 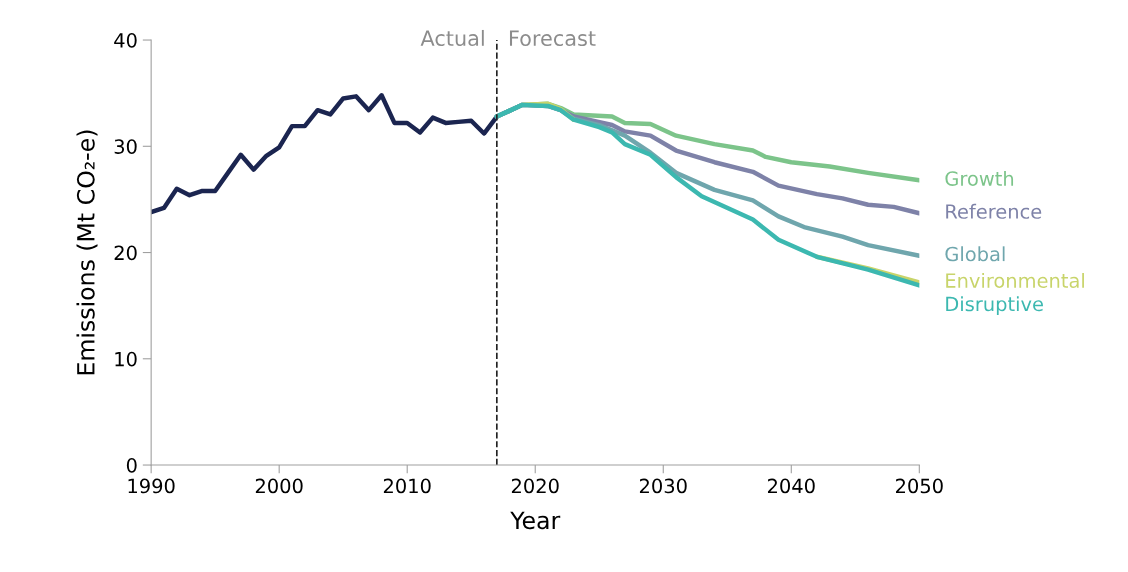 What do you see at coordinates (452, 38) in the screenshot?
I see `annotation: Actual` at bounding box center [452, 38].